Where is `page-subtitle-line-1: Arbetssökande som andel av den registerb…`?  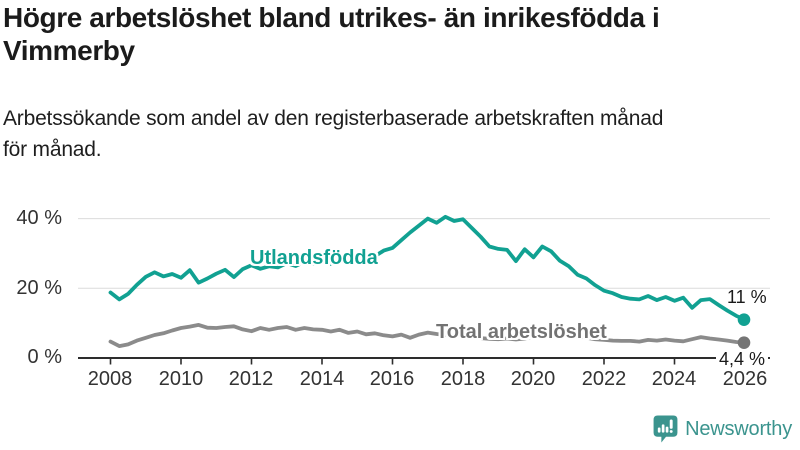 page-subtitle-line-1: Arbetssökande som andel av den registerb… is located at coordinates (333, 118).